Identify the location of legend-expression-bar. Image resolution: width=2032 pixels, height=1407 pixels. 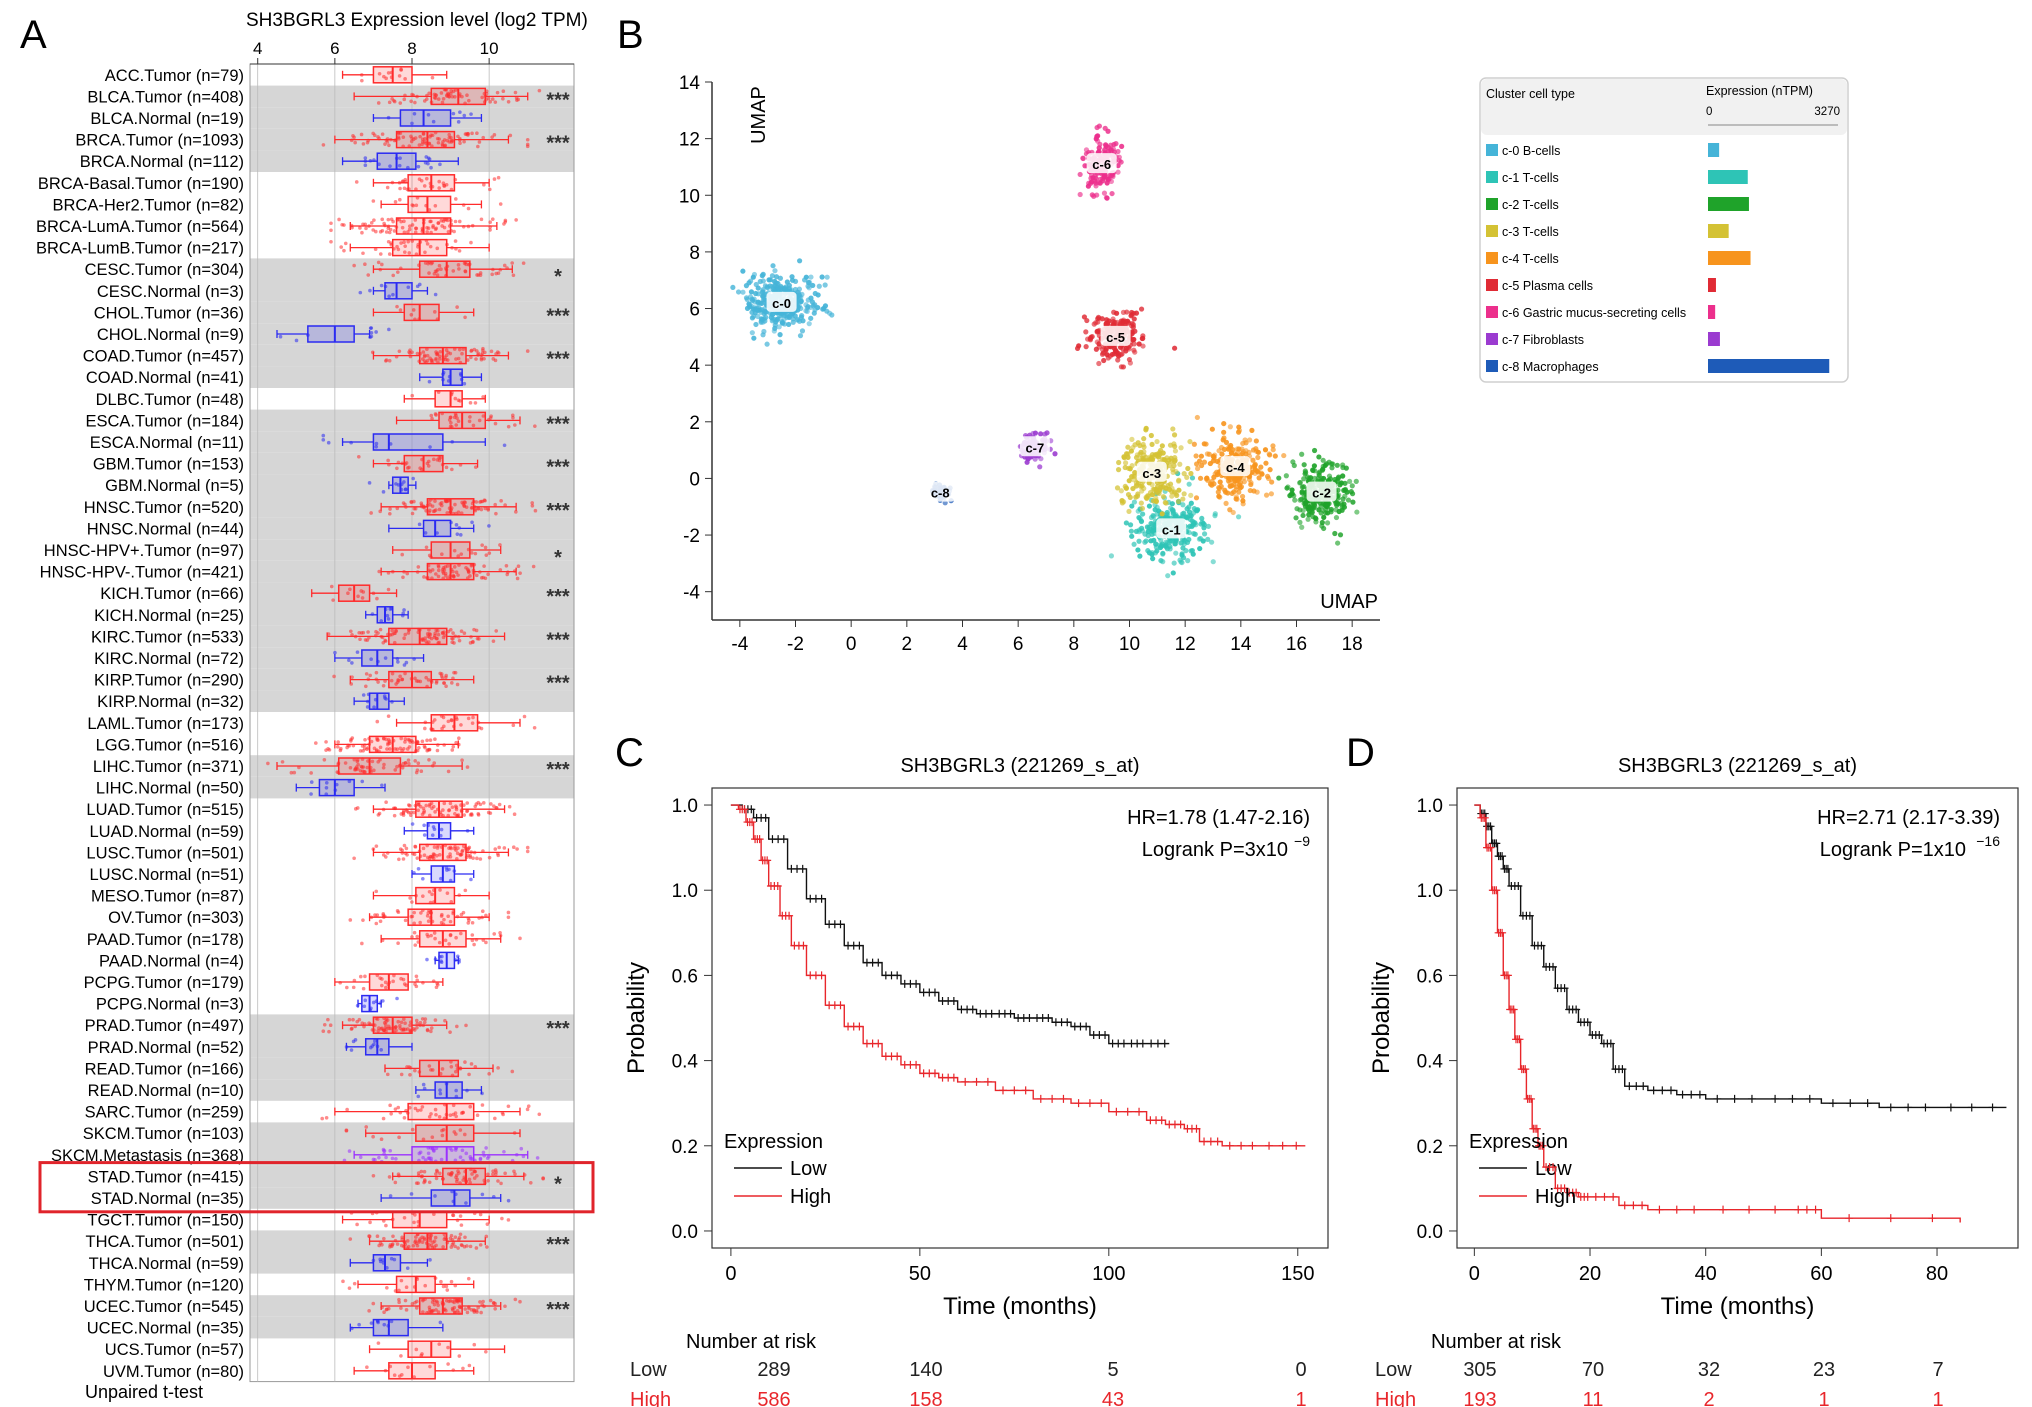
(1714, 339).